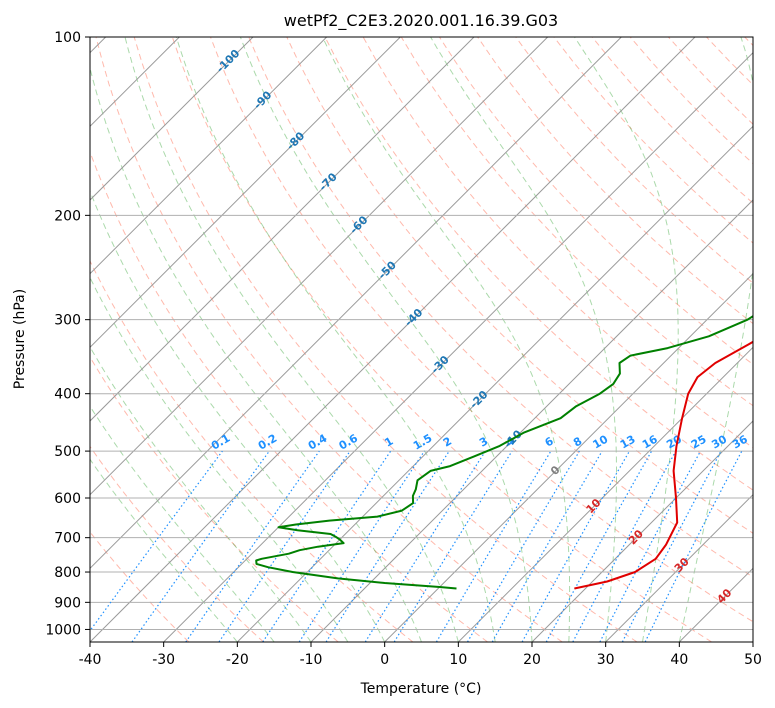  I want to click on x-tick-label: 10, so click(458, 660).